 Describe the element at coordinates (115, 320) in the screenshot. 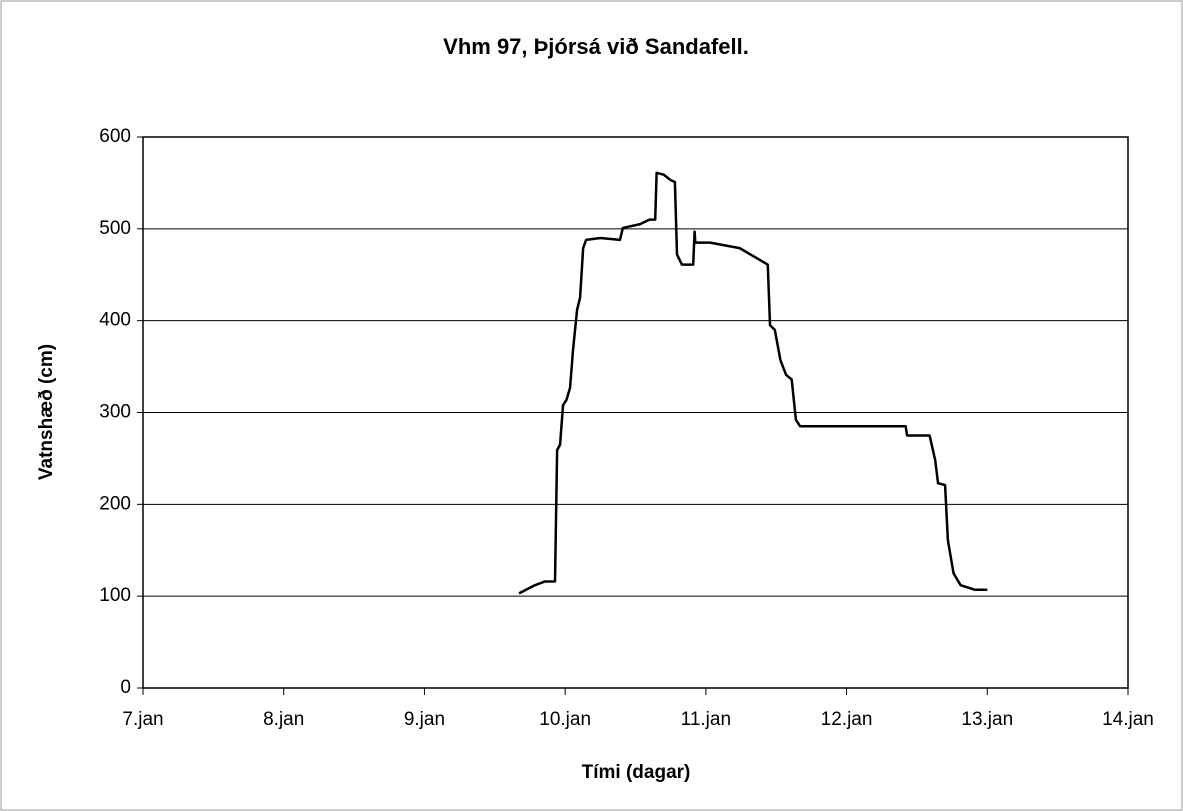

I see `y-tick-label: 400` at that location.